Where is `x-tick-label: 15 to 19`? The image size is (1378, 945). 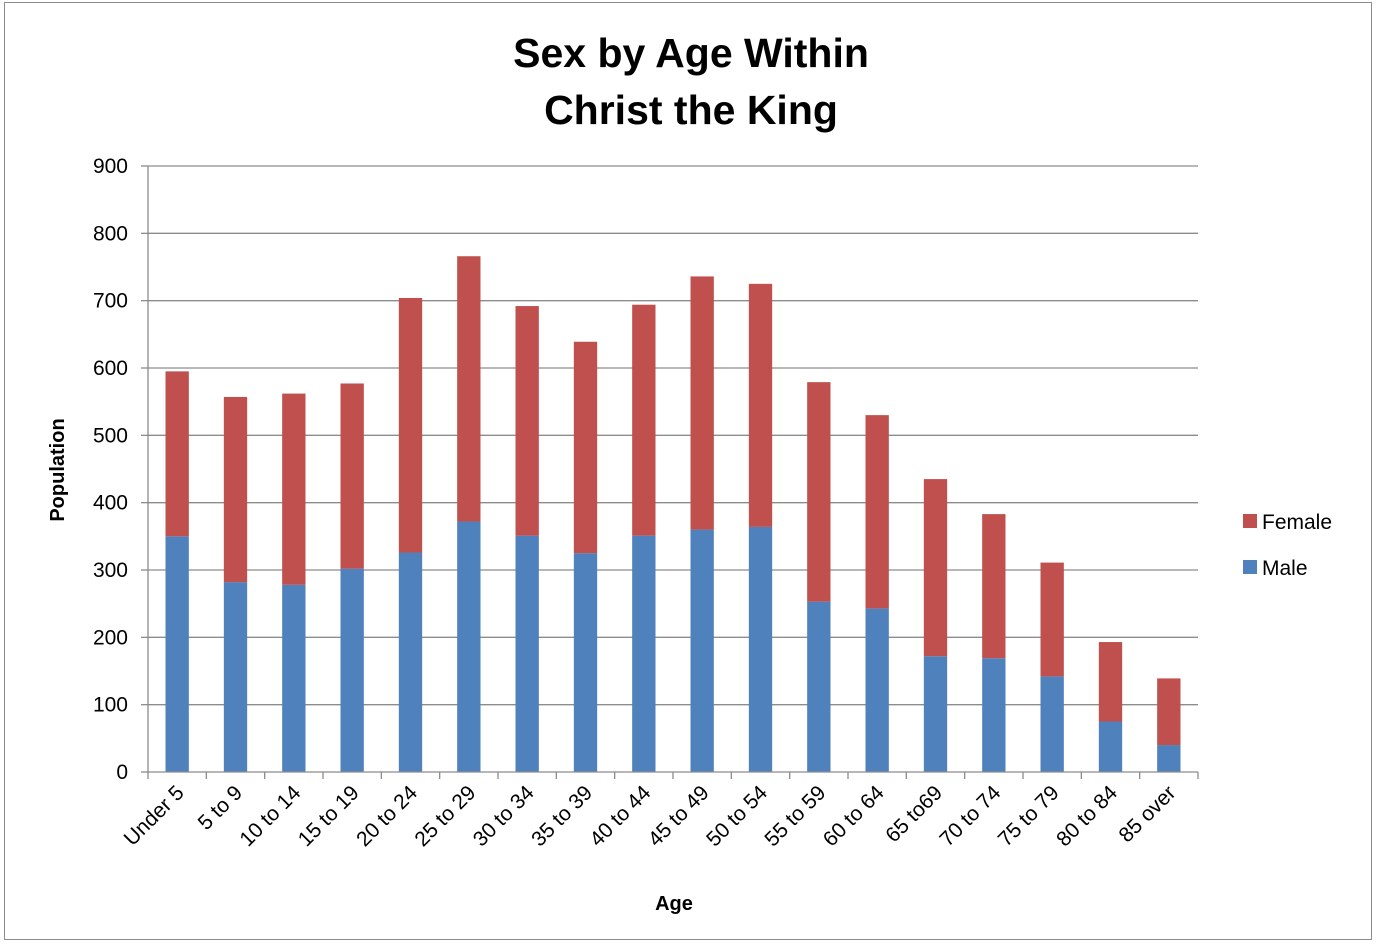
x-tick-label: 15 to 19 is located at coordinates (329, 816).